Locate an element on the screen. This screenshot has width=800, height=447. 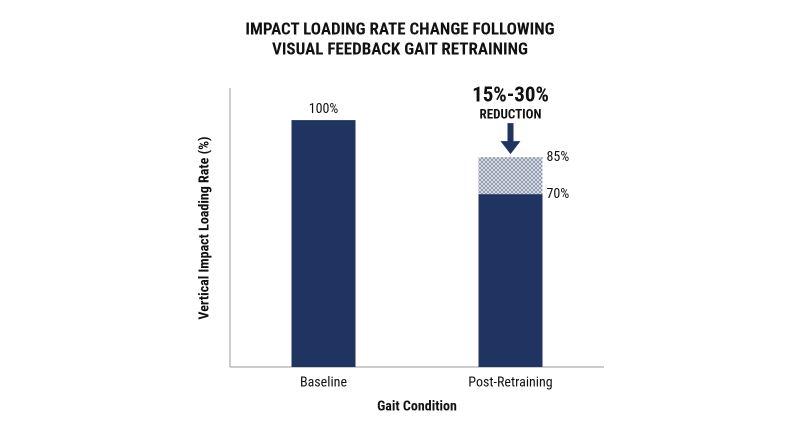
value-label: 70% is located at coordinates (558, 194).